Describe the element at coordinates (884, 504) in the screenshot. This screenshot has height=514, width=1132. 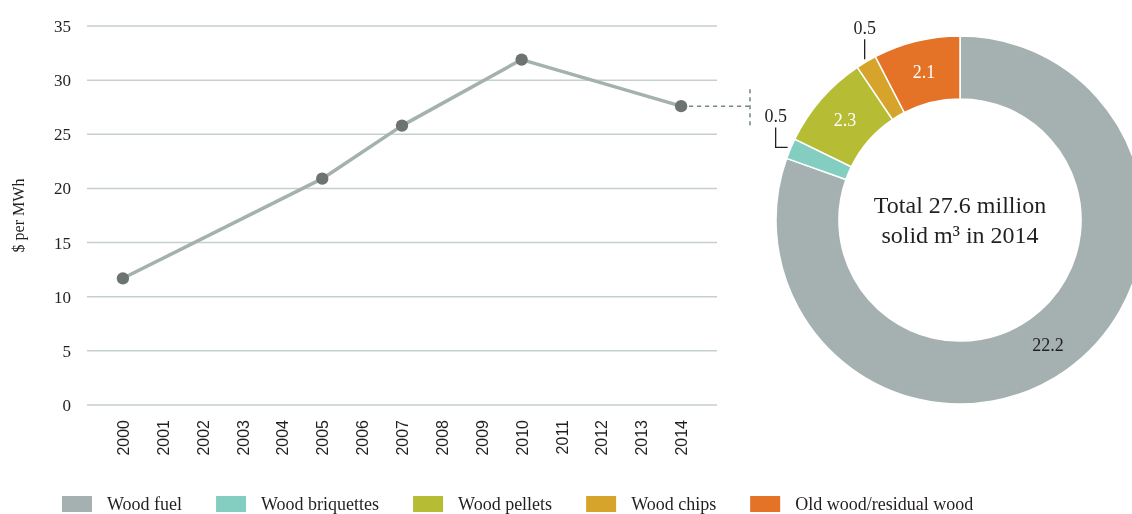
I see `legend-label: Old wood/residual wood` at that location.